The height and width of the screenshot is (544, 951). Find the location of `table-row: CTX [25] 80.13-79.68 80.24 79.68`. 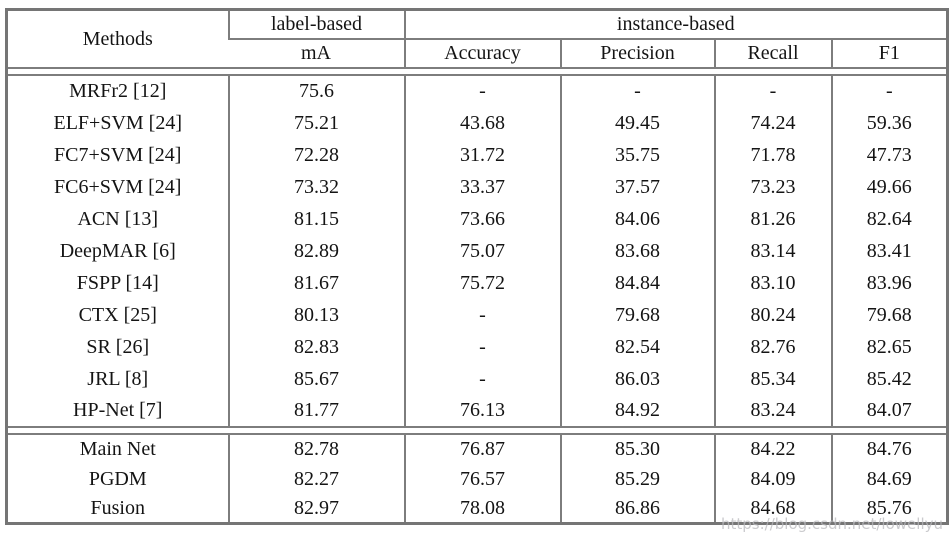

table-row: CTX [25] 80.13-79.68 80.24 79.68 is located at coordinates (477, 314).